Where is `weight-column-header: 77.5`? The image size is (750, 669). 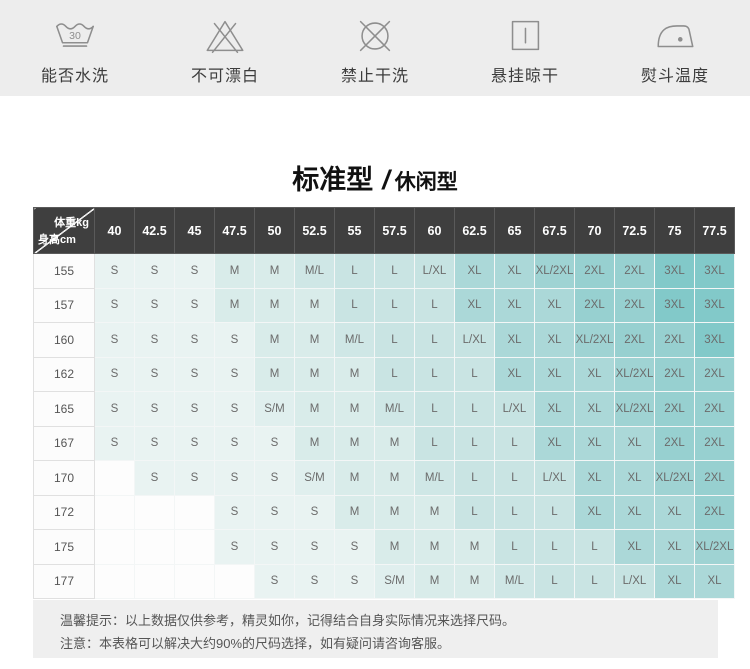 weight-column-header: 77.5 is located at coordinates (714, 230).